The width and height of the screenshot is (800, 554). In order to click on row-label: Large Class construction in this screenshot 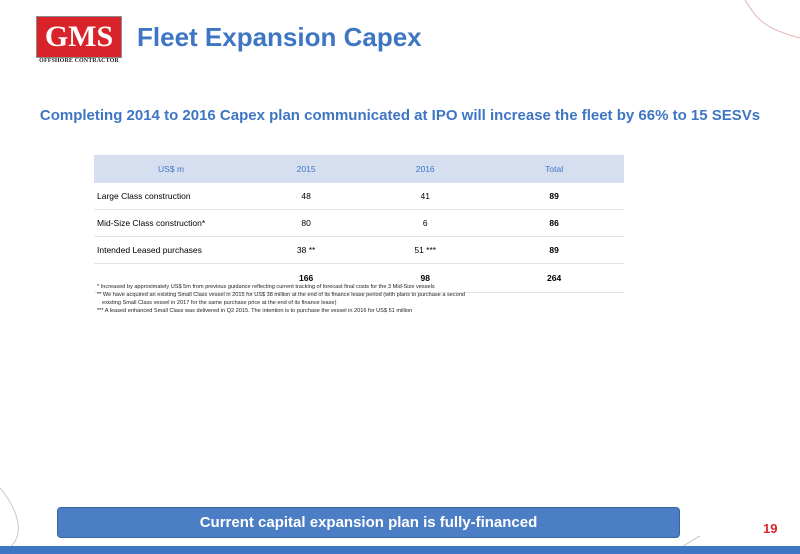, I will do `click(170, 196)`.